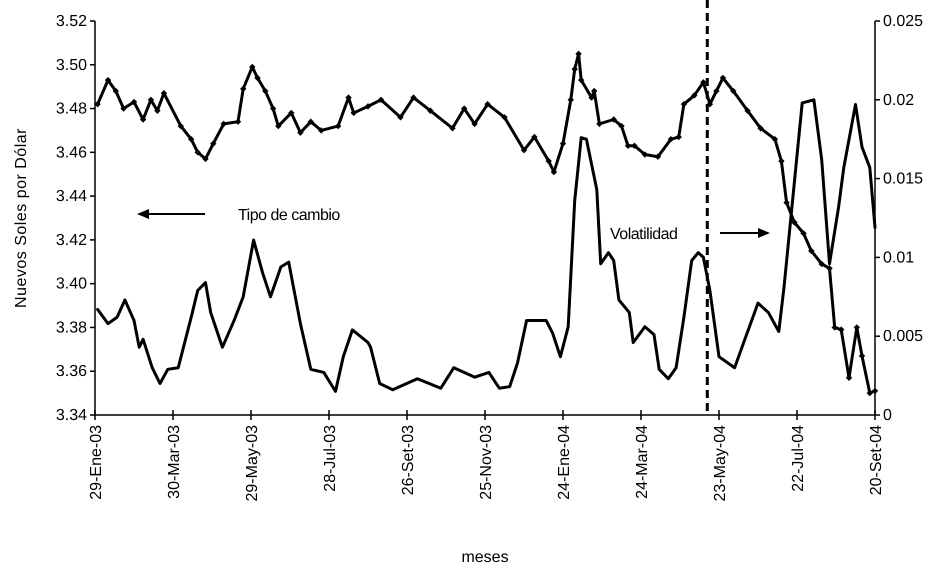 The width and height of the screenshot is (937, 570). What do you see at coordinates (486, 462) in the screenshot?
I see `x-tick-label: 25-Nov-03` at bounding box center [486, 462].